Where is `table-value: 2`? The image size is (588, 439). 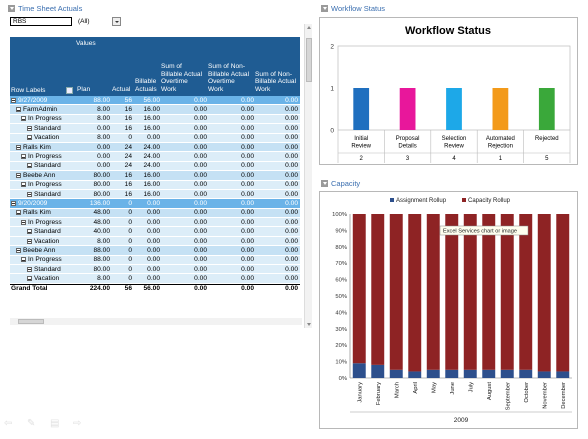 table-value: 2 is located at coordinates (362, 159).